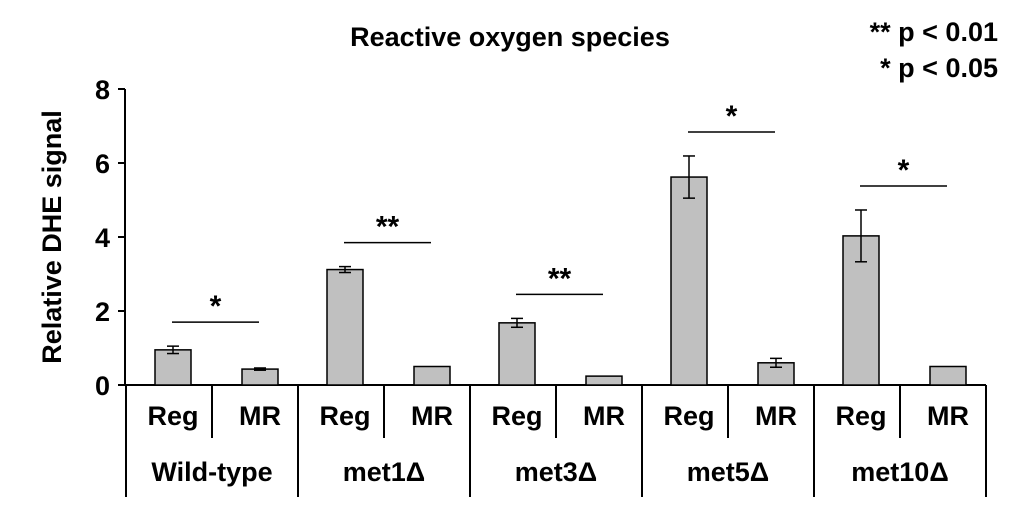 The height and width of the screenshot is (509, 1020). Describe the element at coordinates (102, 386) in the screenshot. I see `y-tick-label: 0` at that location.